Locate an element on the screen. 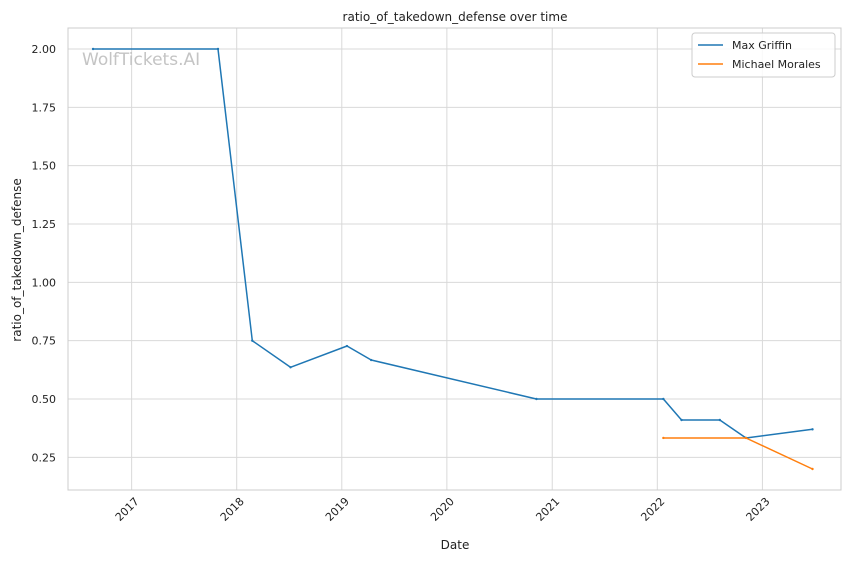 This screenshot has height=561, width=852. y-tick-label: 0.25 is located at coordinates (44, 457).